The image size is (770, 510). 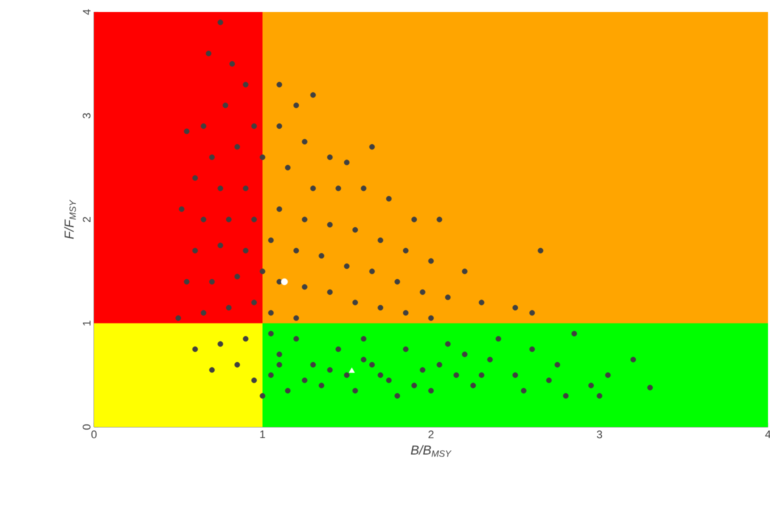 I want to click on x-tick-label: 1, so click(x=263, y=434).